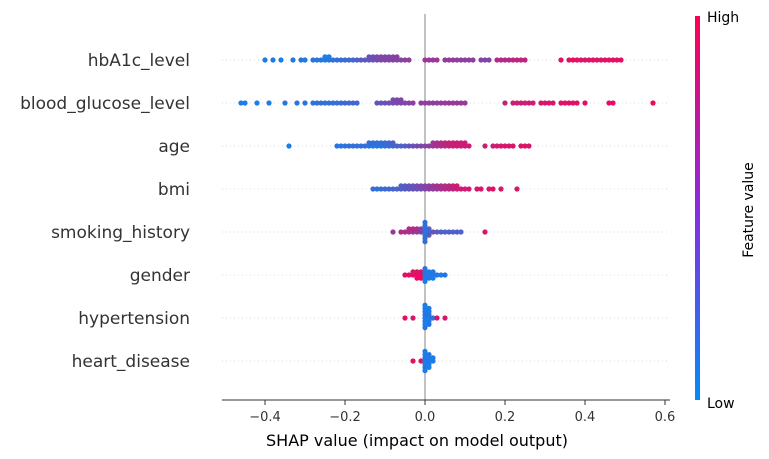 This screenshot has height=459, width=769. I want to click on feature-label: bmi, so click(174, 190).